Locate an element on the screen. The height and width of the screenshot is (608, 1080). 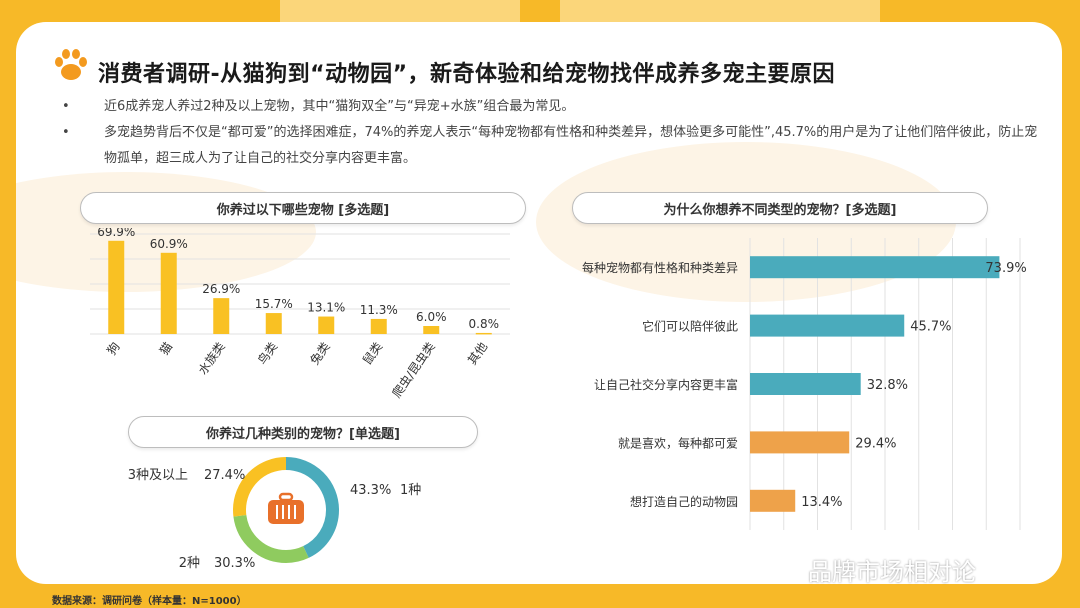
data-source-note: 数据来源：调研问卷（样本量：N=1000） is located at coordinates (149, 601).